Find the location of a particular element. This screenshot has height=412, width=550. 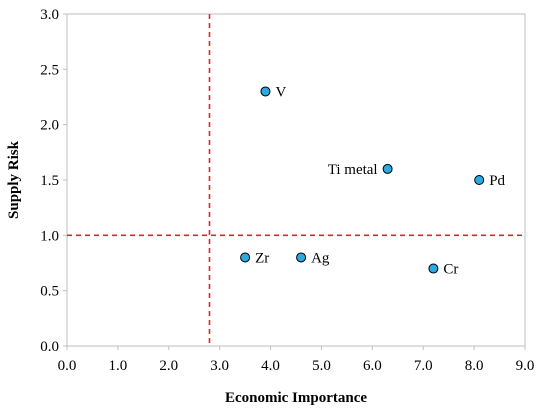

y-axis-ticks: 0.0 0.5 1.0 1.5 2.0 2.5 3.0 is located at coordinates (53, 181).